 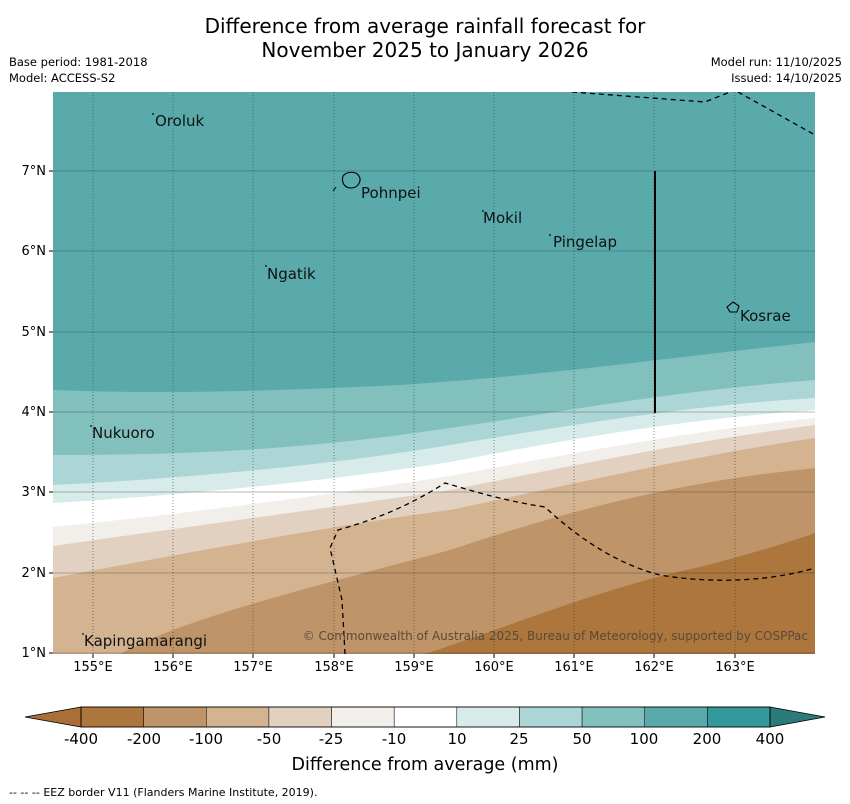 I want to click on cb-tick-25: 25, so click(x=519, y=739).